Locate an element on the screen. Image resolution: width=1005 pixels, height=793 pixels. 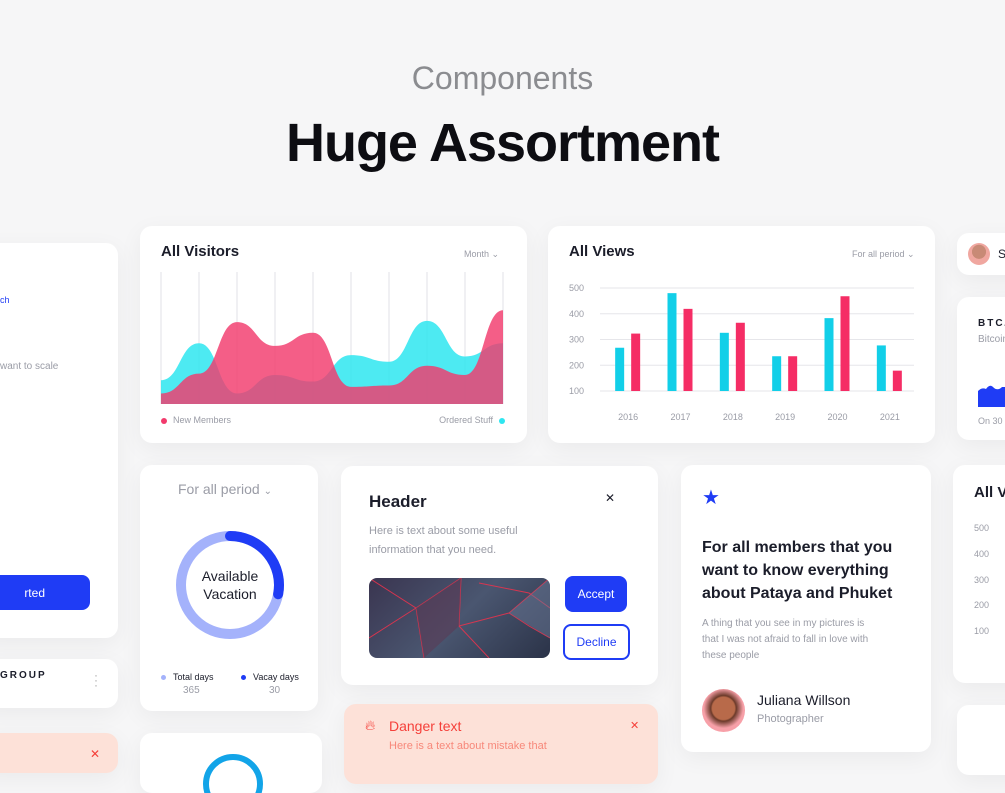
author-role: Photographer is located at coordinates (790, 719).